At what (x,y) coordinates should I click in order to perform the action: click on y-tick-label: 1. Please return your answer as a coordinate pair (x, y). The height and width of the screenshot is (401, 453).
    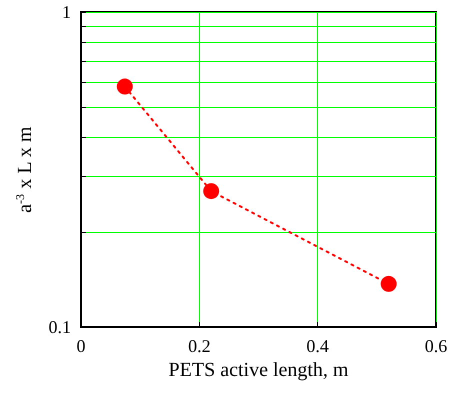
    Looking at the image, I should click on (66, 12).